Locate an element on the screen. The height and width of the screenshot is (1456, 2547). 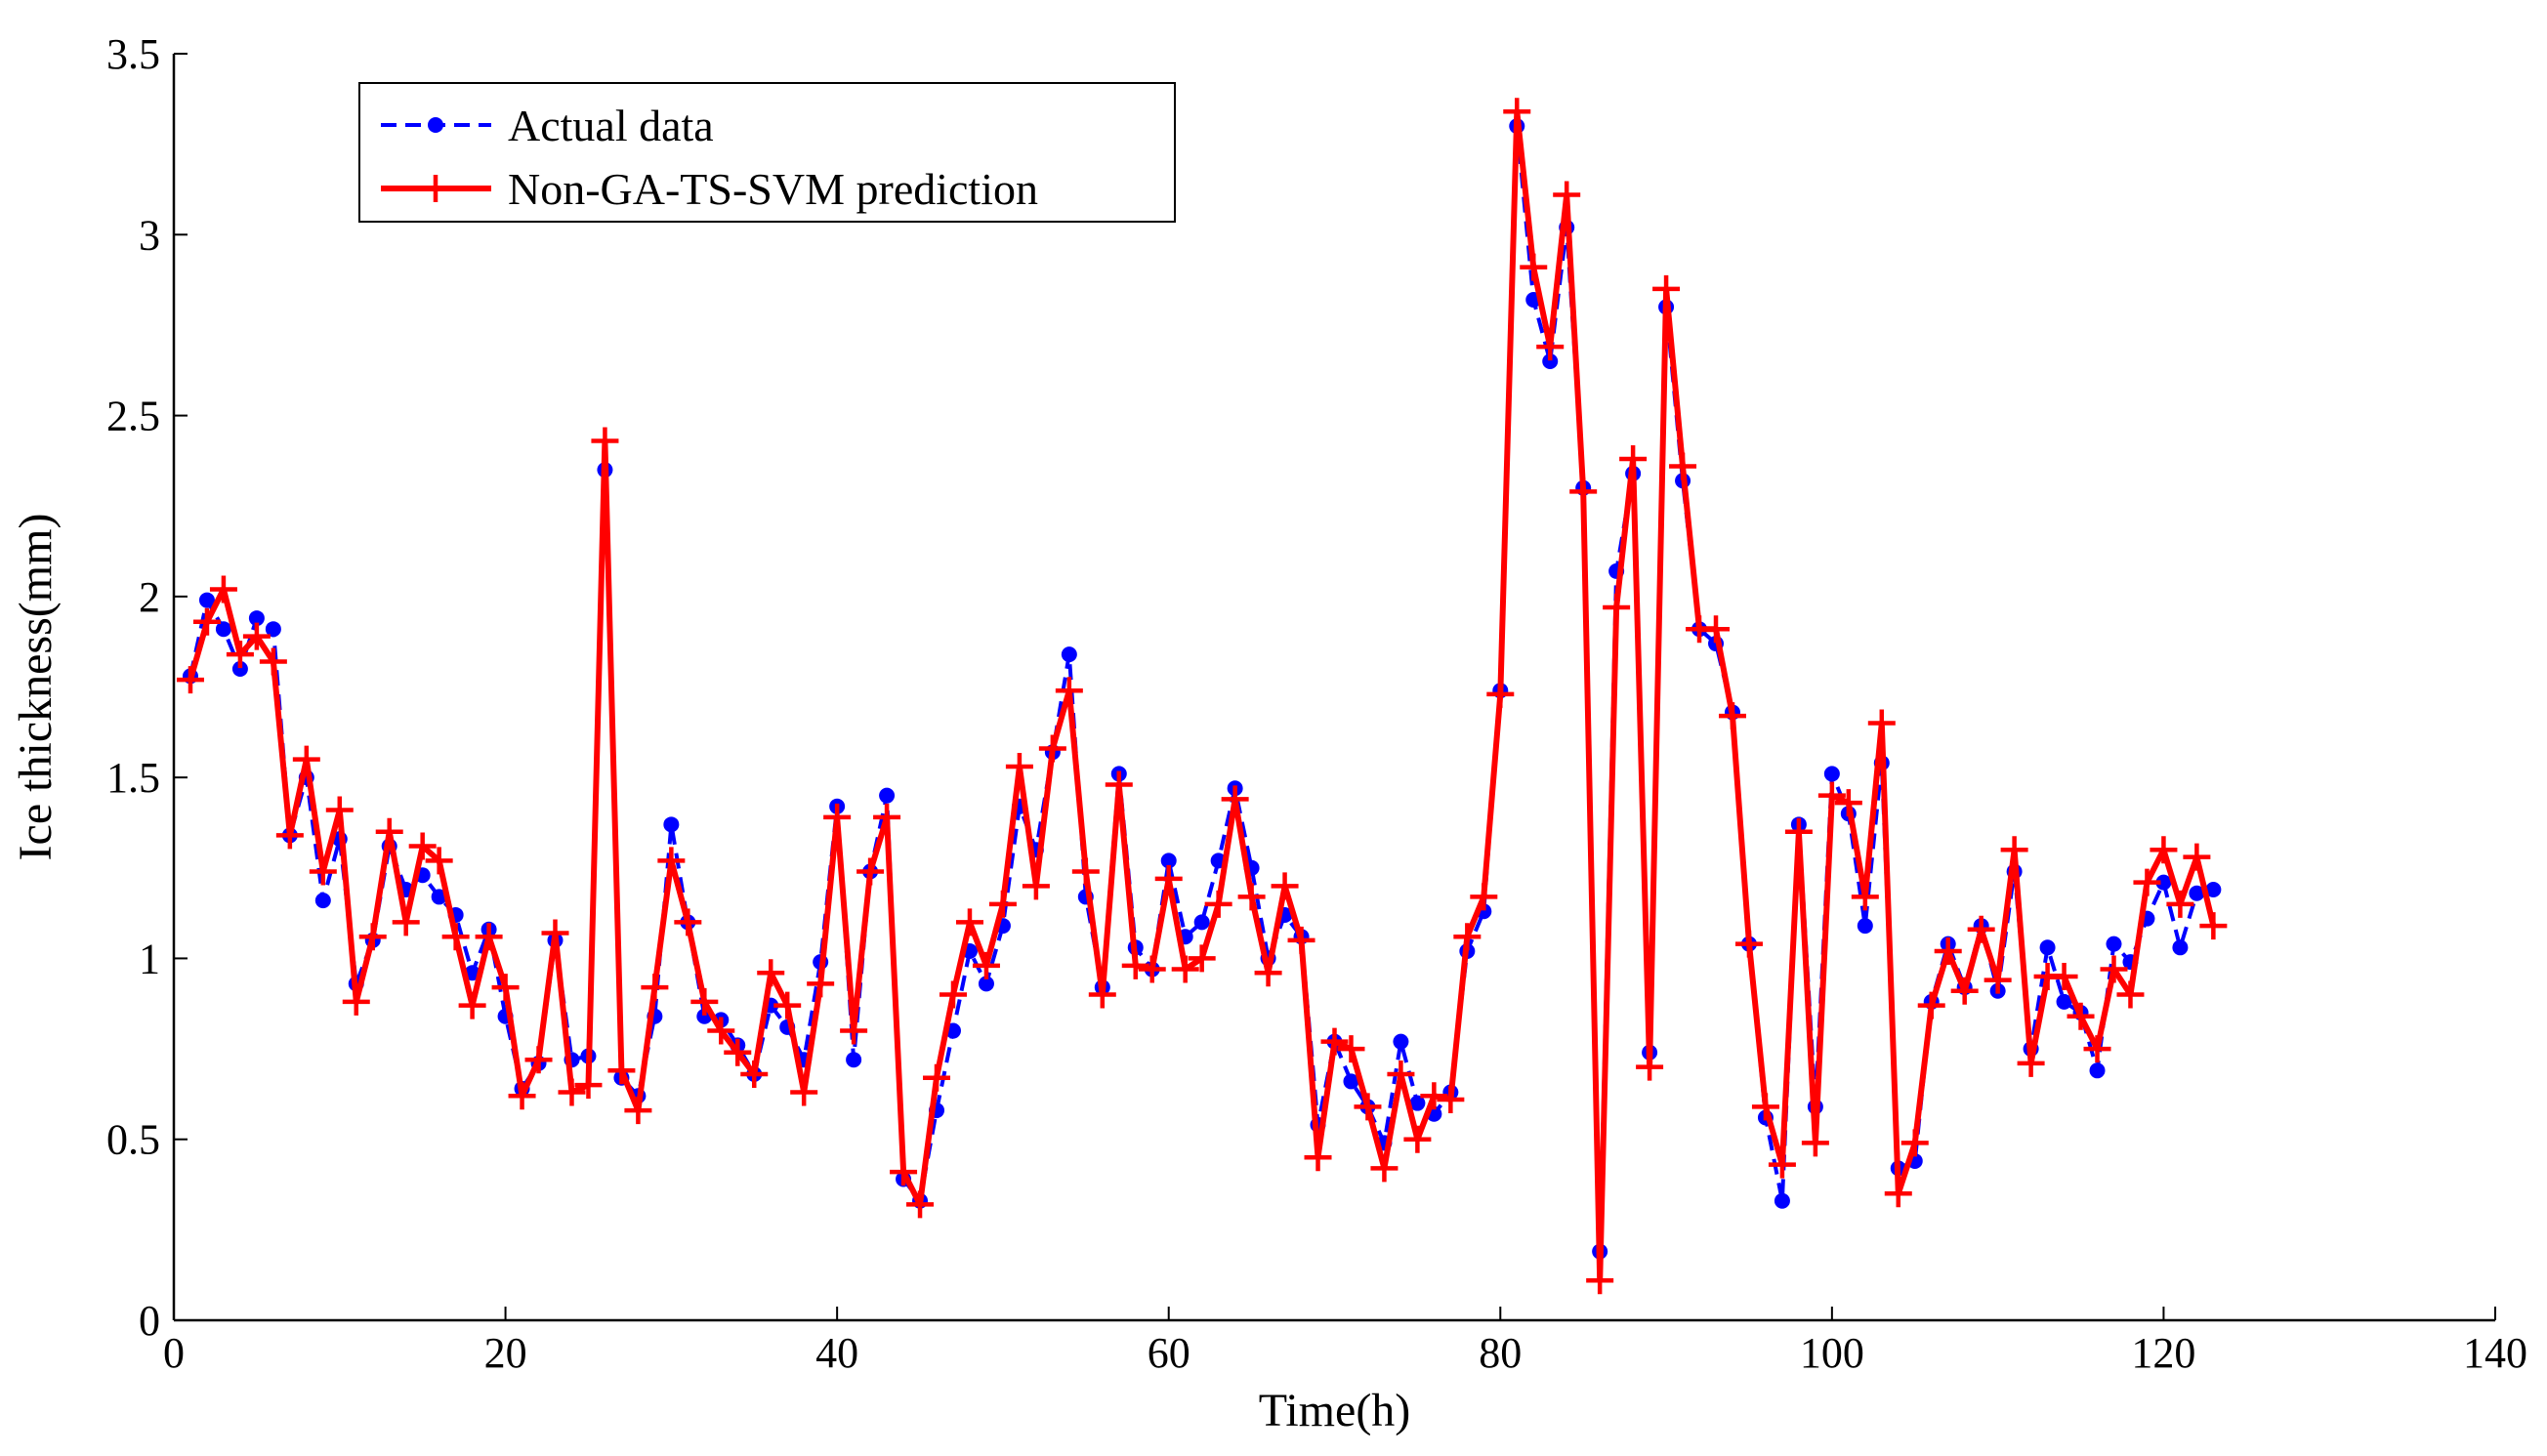
y-tick-label: 3.5 is located at coordinates (133, 54).